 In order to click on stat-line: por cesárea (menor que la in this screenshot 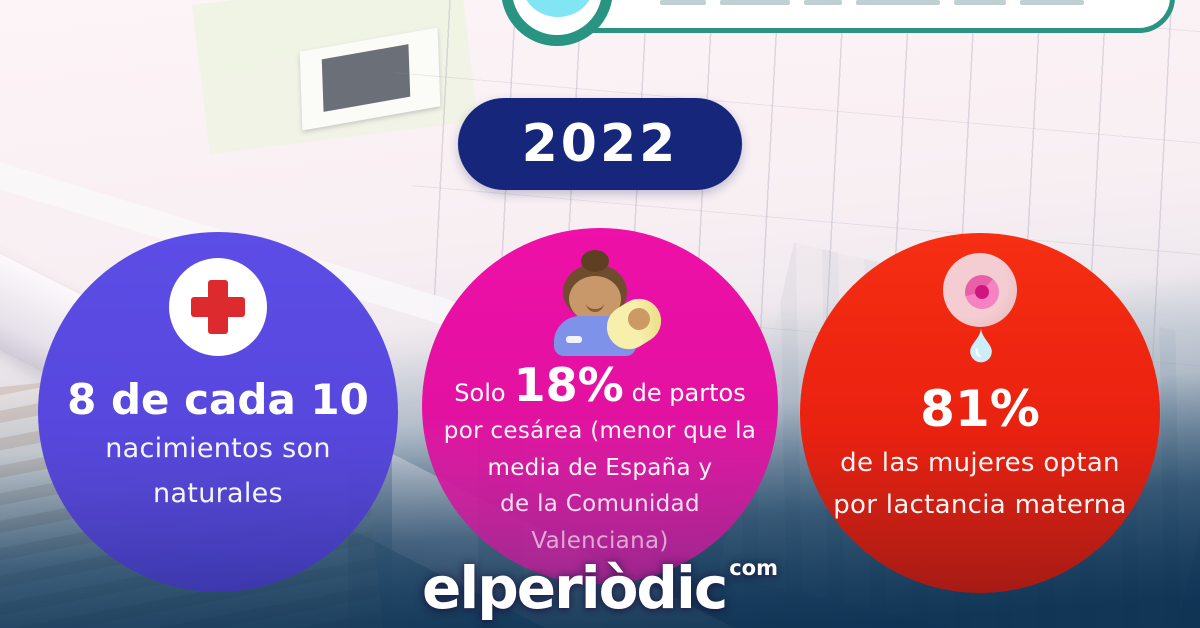, I will do `click(600, 431)`.